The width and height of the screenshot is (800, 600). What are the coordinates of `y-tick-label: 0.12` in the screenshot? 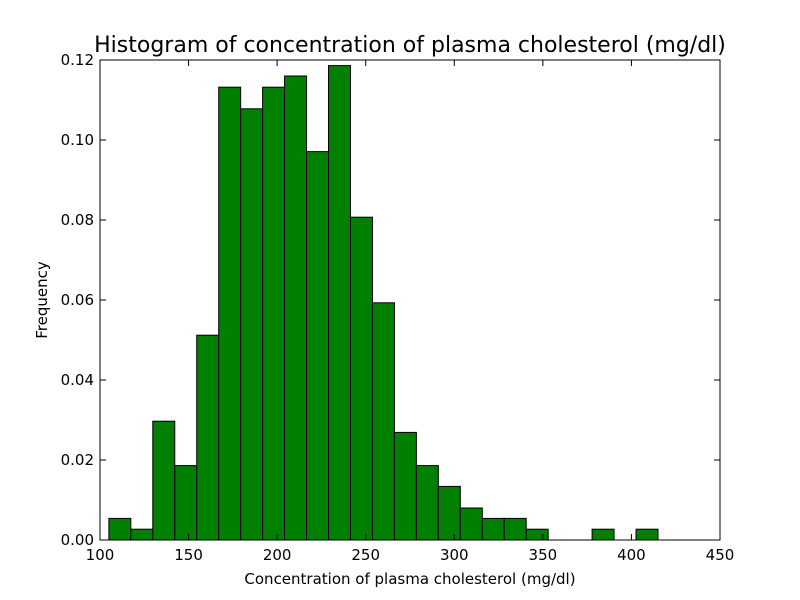 It's located at (77, 60).